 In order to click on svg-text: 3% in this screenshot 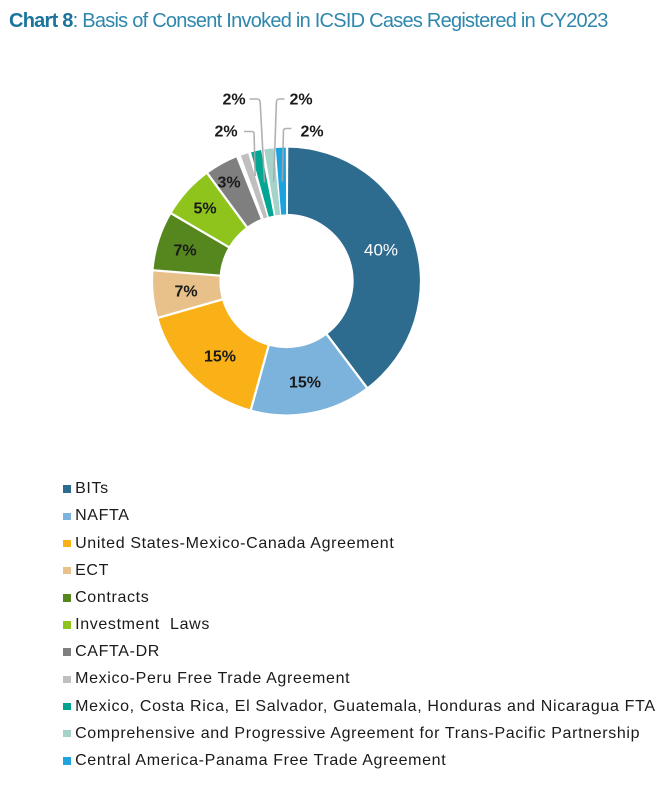, I will do `click(228, 183)`.